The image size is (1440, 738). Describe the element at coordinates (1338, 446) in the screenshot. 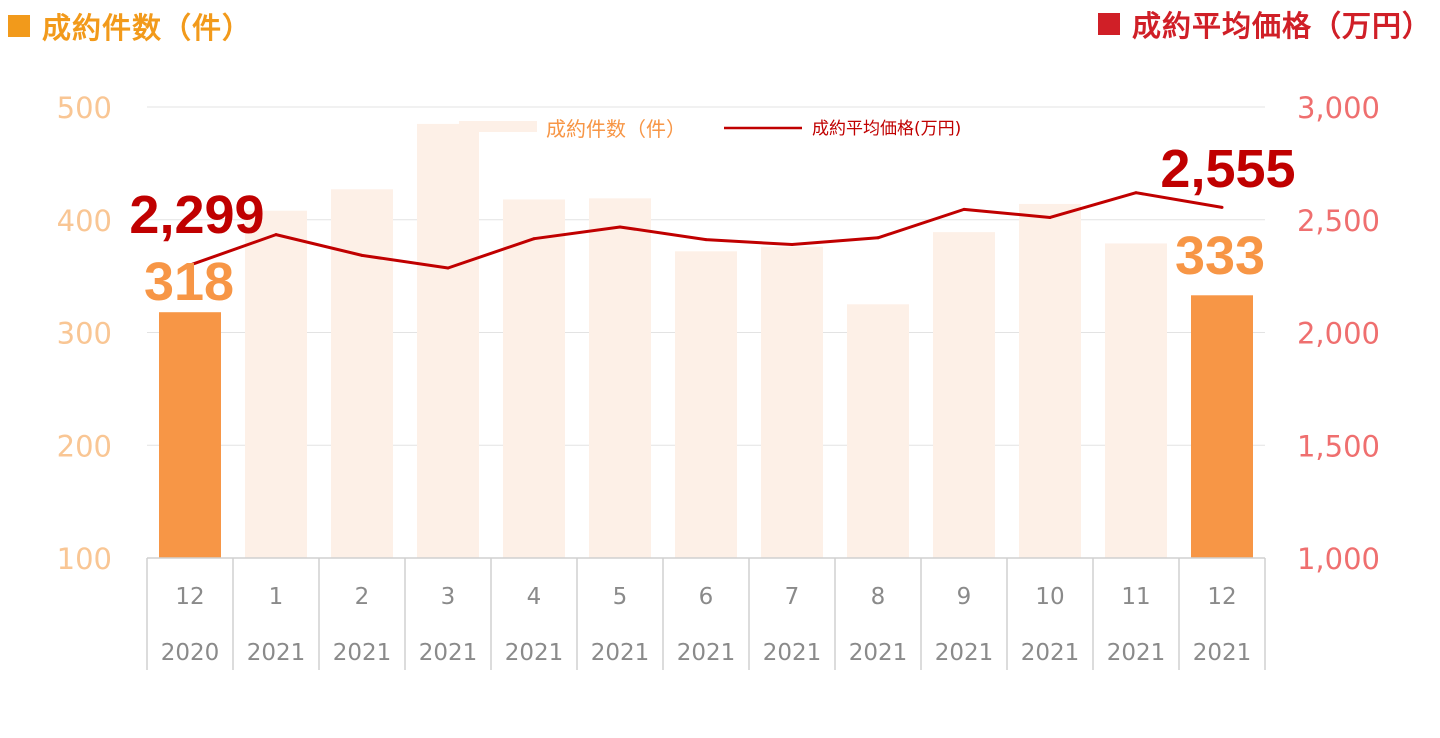

I see `right-axis-tick-label: 1,500` at that location.